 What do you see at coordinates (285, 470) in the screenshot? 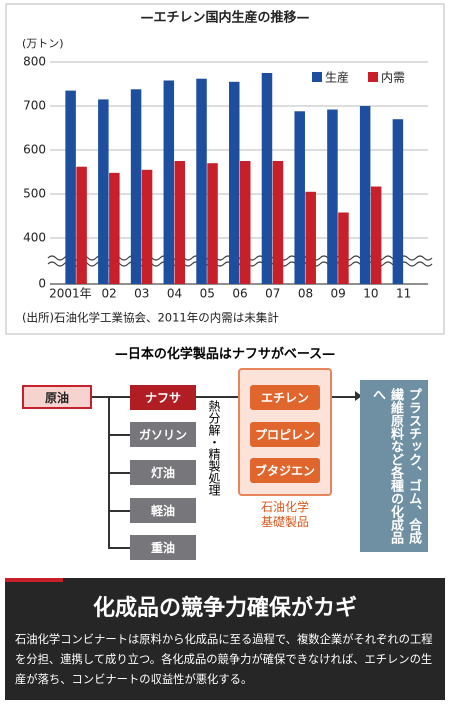
I see `basic-node: ブタジエン` at bounding box center [285, 470].